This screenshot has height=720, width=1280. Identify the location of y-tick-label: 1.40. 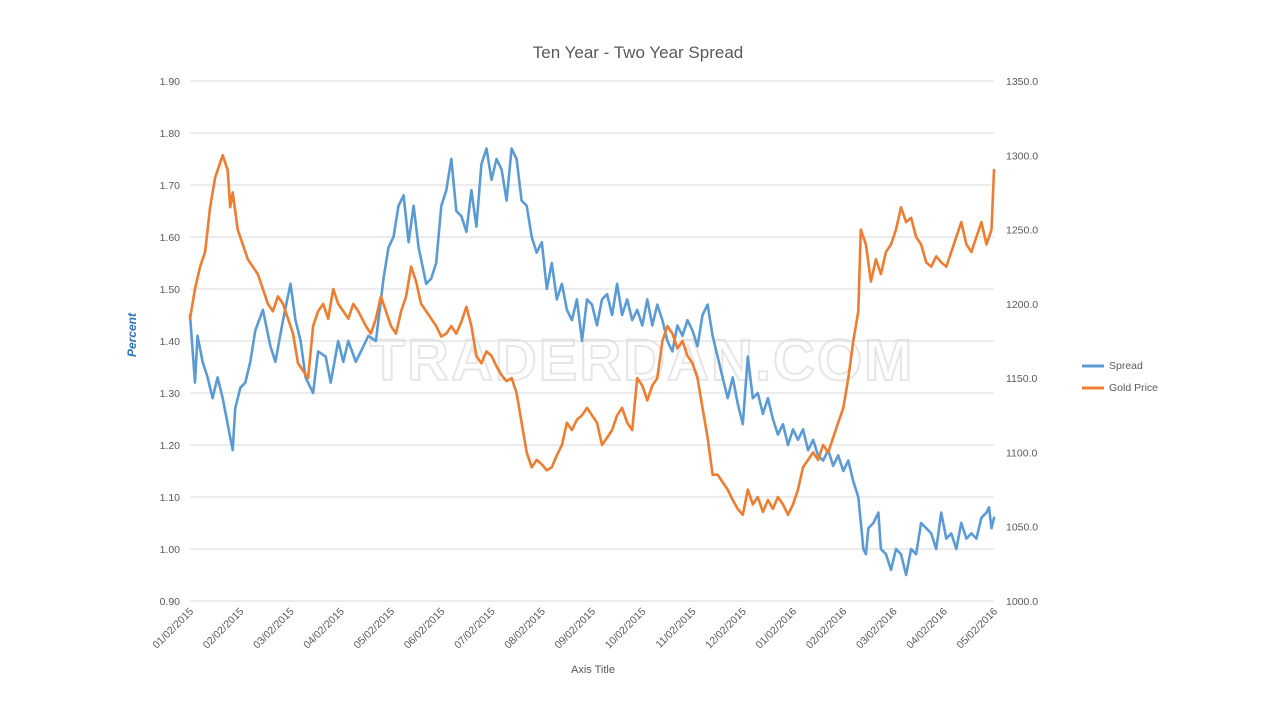
(170, 342).